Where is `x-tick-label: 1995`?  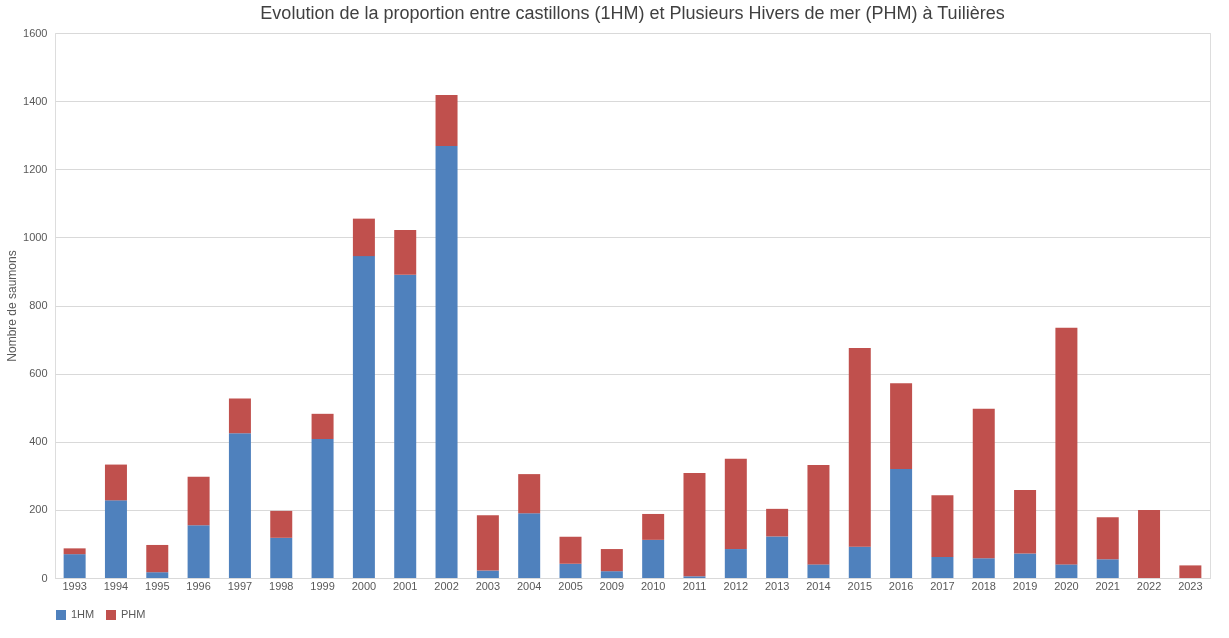
x-tick-label: 1995 is located at coordinates (157, 585).